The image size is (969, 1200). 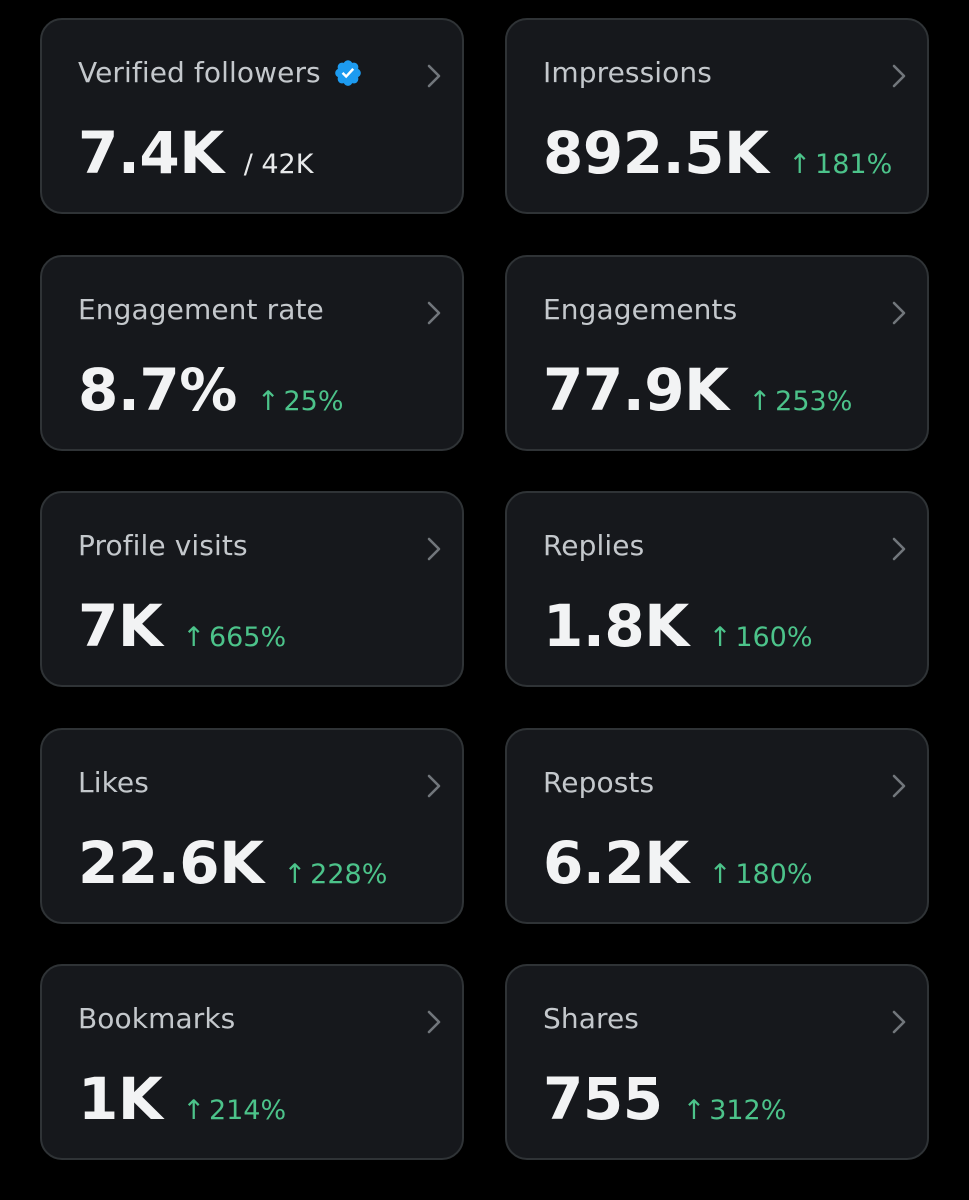 I want to click on metric-card-engagements: Engagements 77.9K ↑ 253%, so click(x=717, y=353).